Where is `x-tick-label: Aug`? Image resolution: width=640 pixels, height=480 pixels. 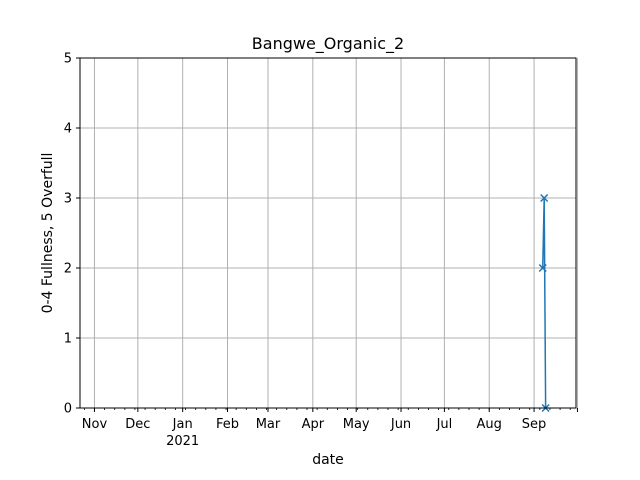
x-tick-label: Aug is located at coordinates (489, 424).